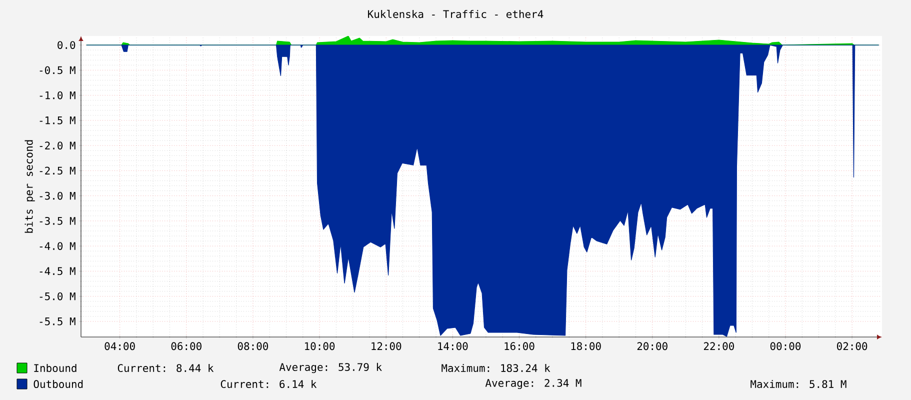 The image size is (911, 400). I want to click on text: Maximum: 5.81 M, so click(798, 384).